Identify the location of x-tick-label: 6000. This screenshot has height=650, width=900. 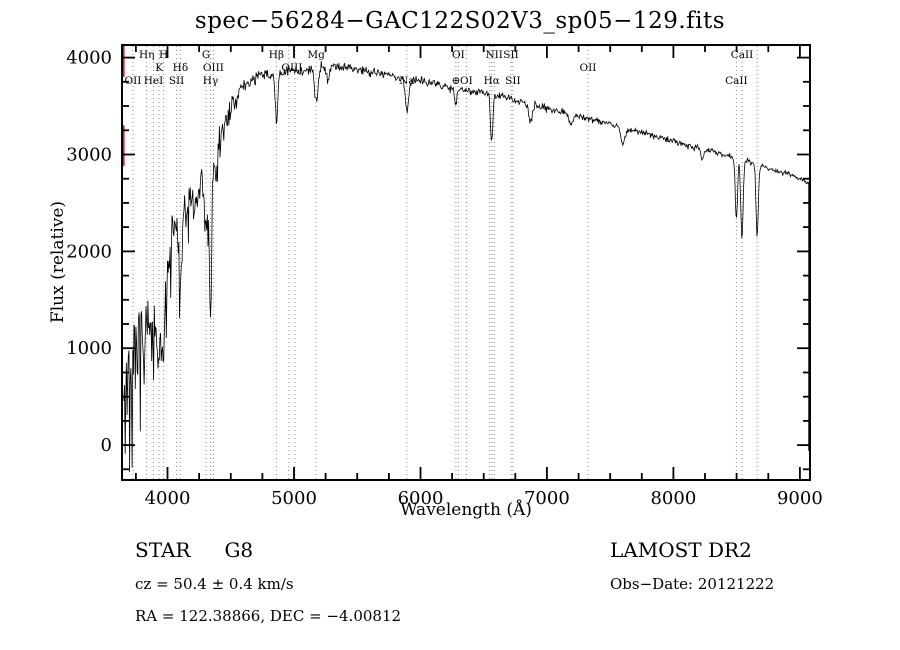
(421, 498).